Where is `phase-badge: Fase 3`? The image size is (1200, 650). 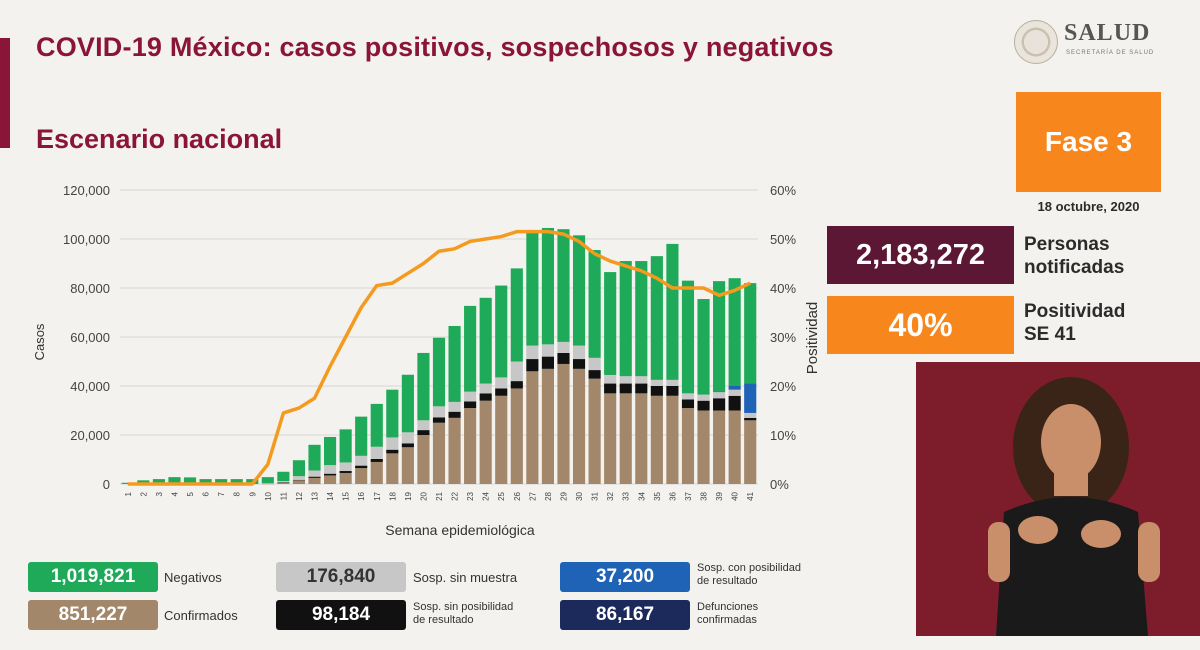
phase-badge: Fase 3 is located at coordinates (1088, 142).